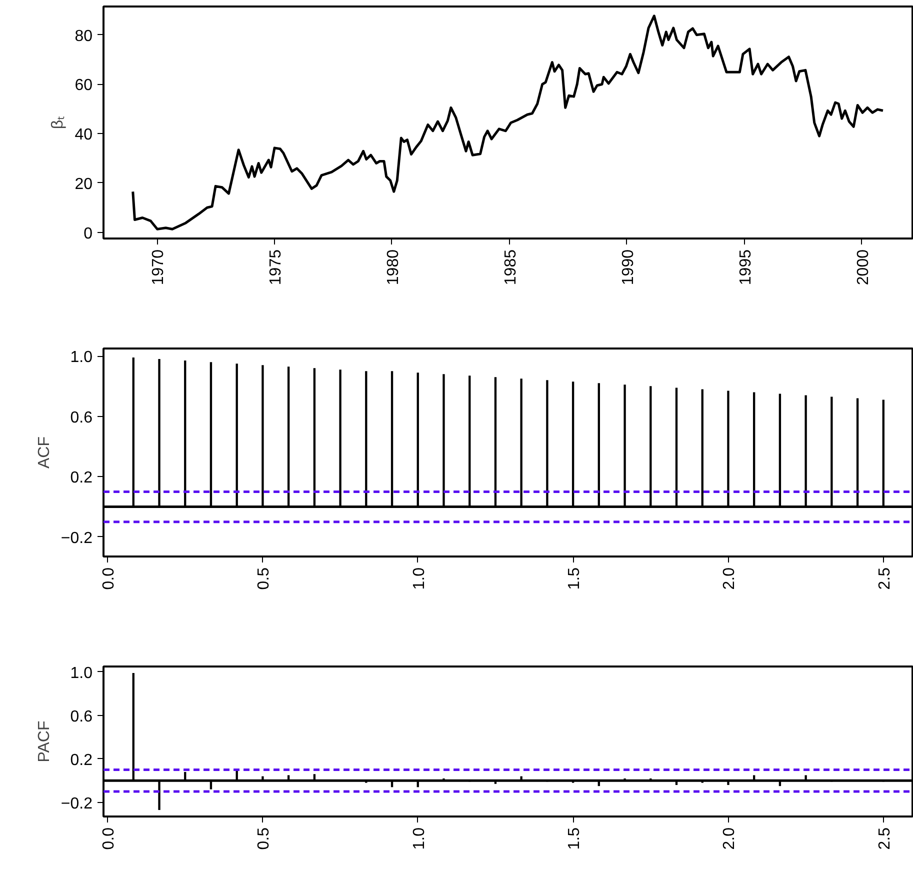  What do you see at coordinates (58, 123) in the screenshot?
I see `y-axis-title: βₜ` at bounding box center [58, 123].